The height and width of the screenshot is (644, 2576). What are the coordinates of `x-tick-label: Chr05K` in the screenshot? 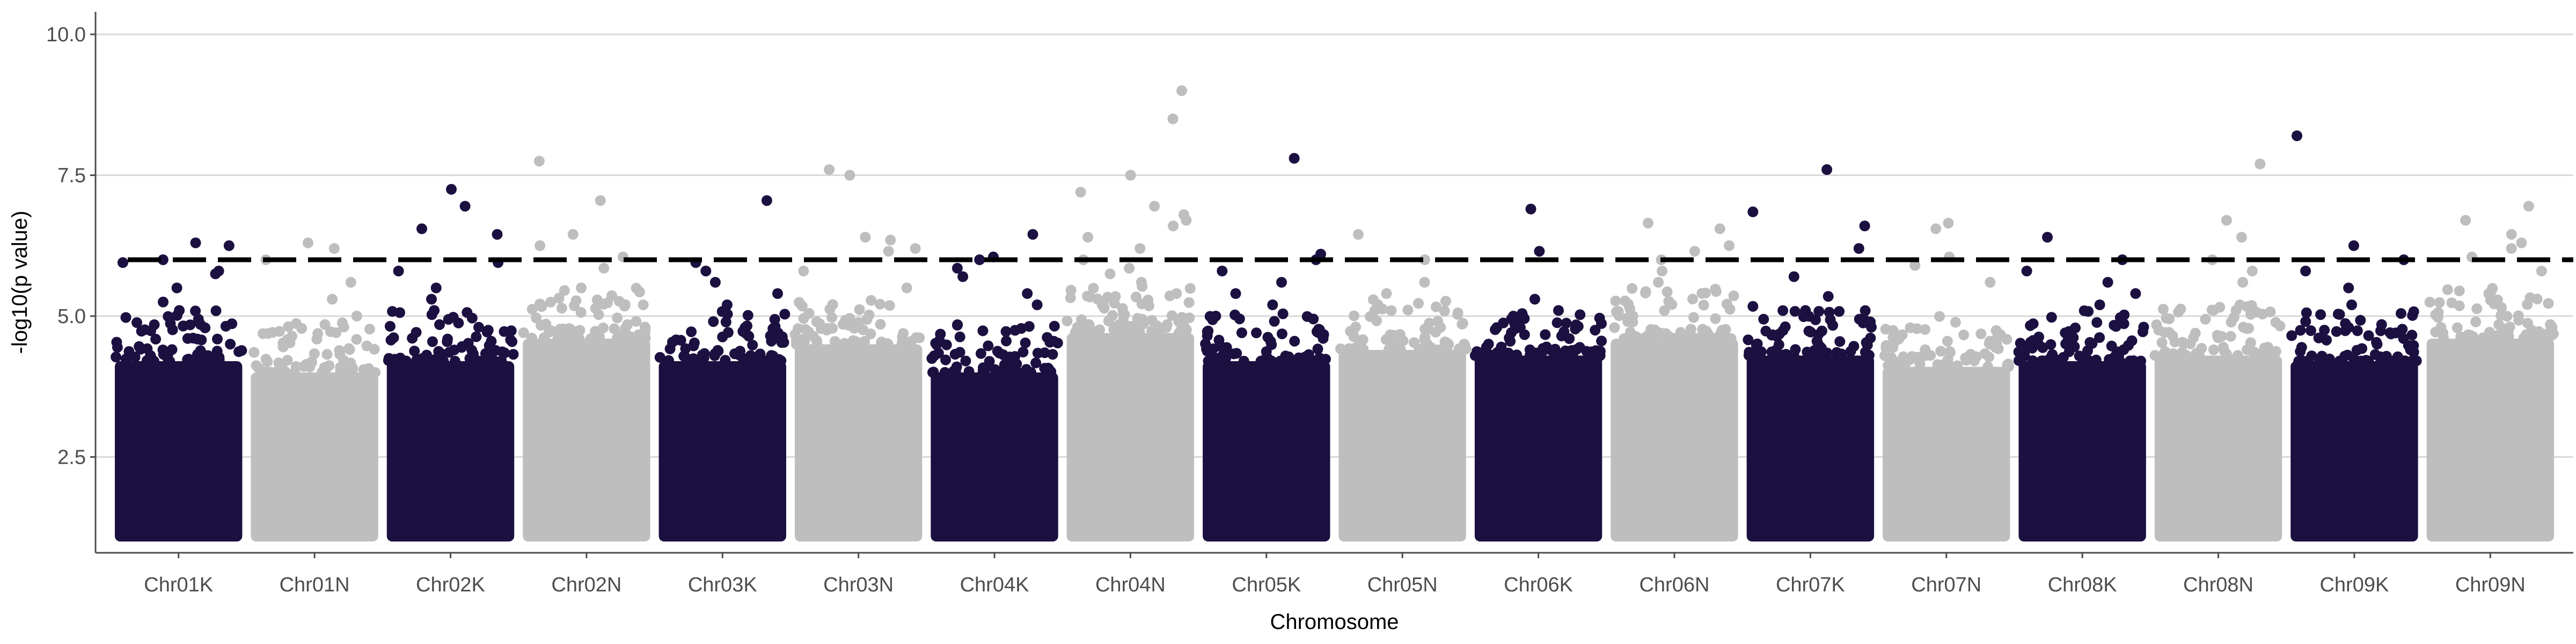 It's located at (1266, 585).